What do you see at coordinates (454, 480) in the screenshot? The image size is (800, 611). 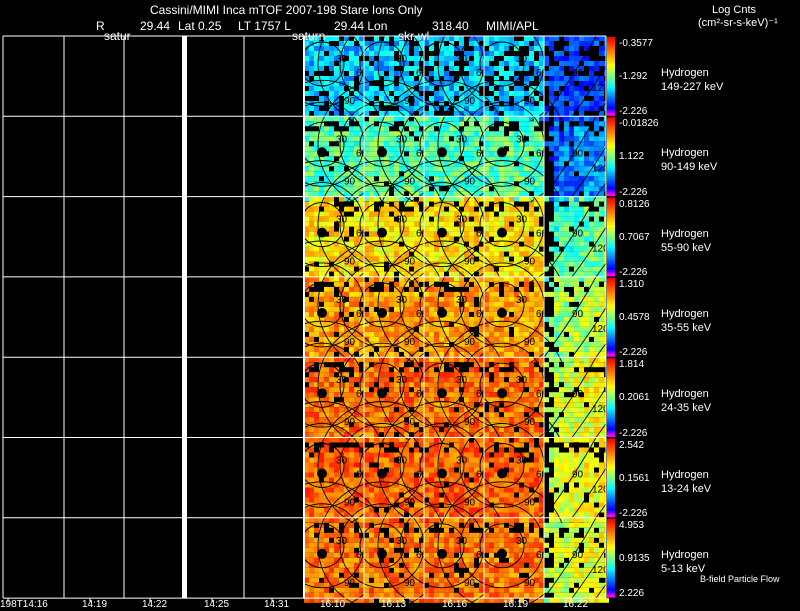 I see `heatmap-panel` at bounding box center [454, 480].